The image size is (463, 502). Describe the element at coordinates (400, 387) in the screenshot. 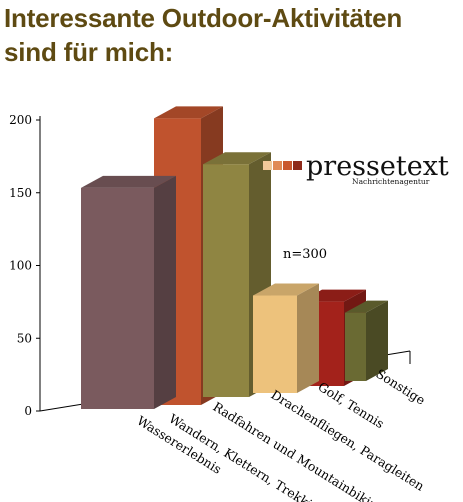

I see `x-tick-label: Sonstige` at that location.